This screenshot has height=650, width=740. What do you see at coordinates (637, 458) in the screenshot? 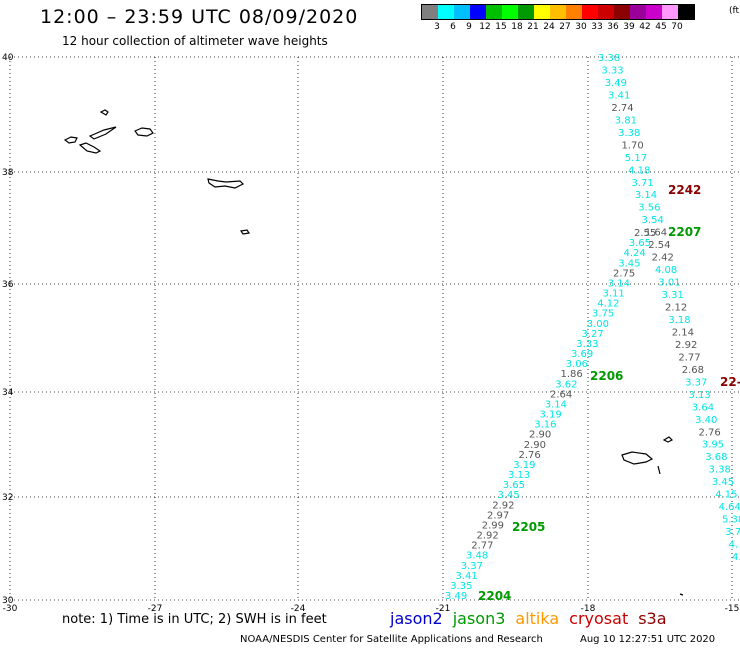
I see `island-madeira` at bounding box center [637, 458].